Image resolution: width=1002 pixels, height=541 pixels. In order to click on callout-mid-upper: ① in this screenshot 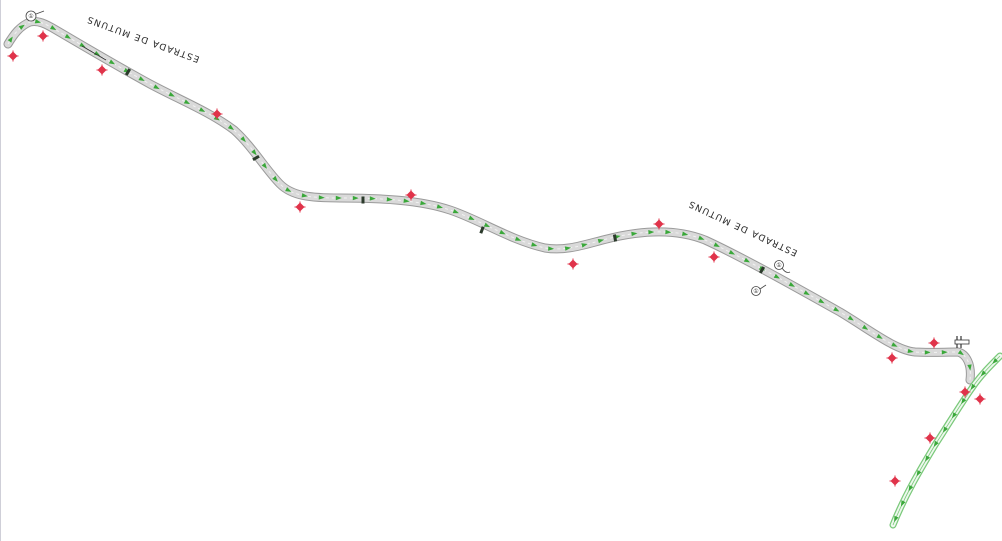, I will do `click(782, 266)`.